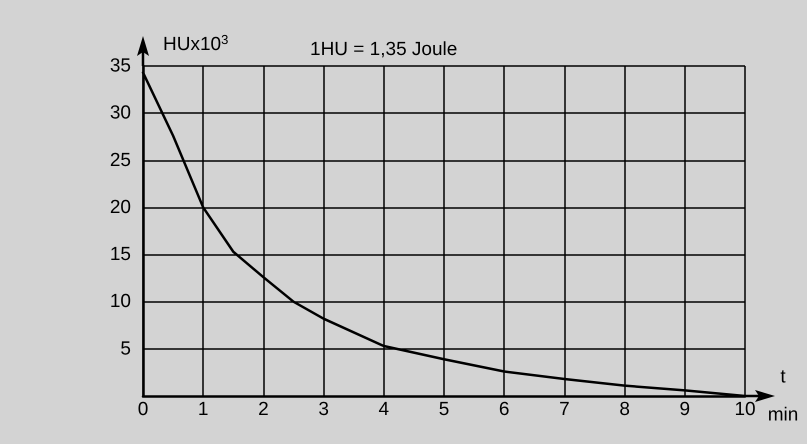  What do you see at coordinates (384, 49) in the screenshot?
I see `text: 1HU = 1,35 Joule` at bounding box center [384, 49].